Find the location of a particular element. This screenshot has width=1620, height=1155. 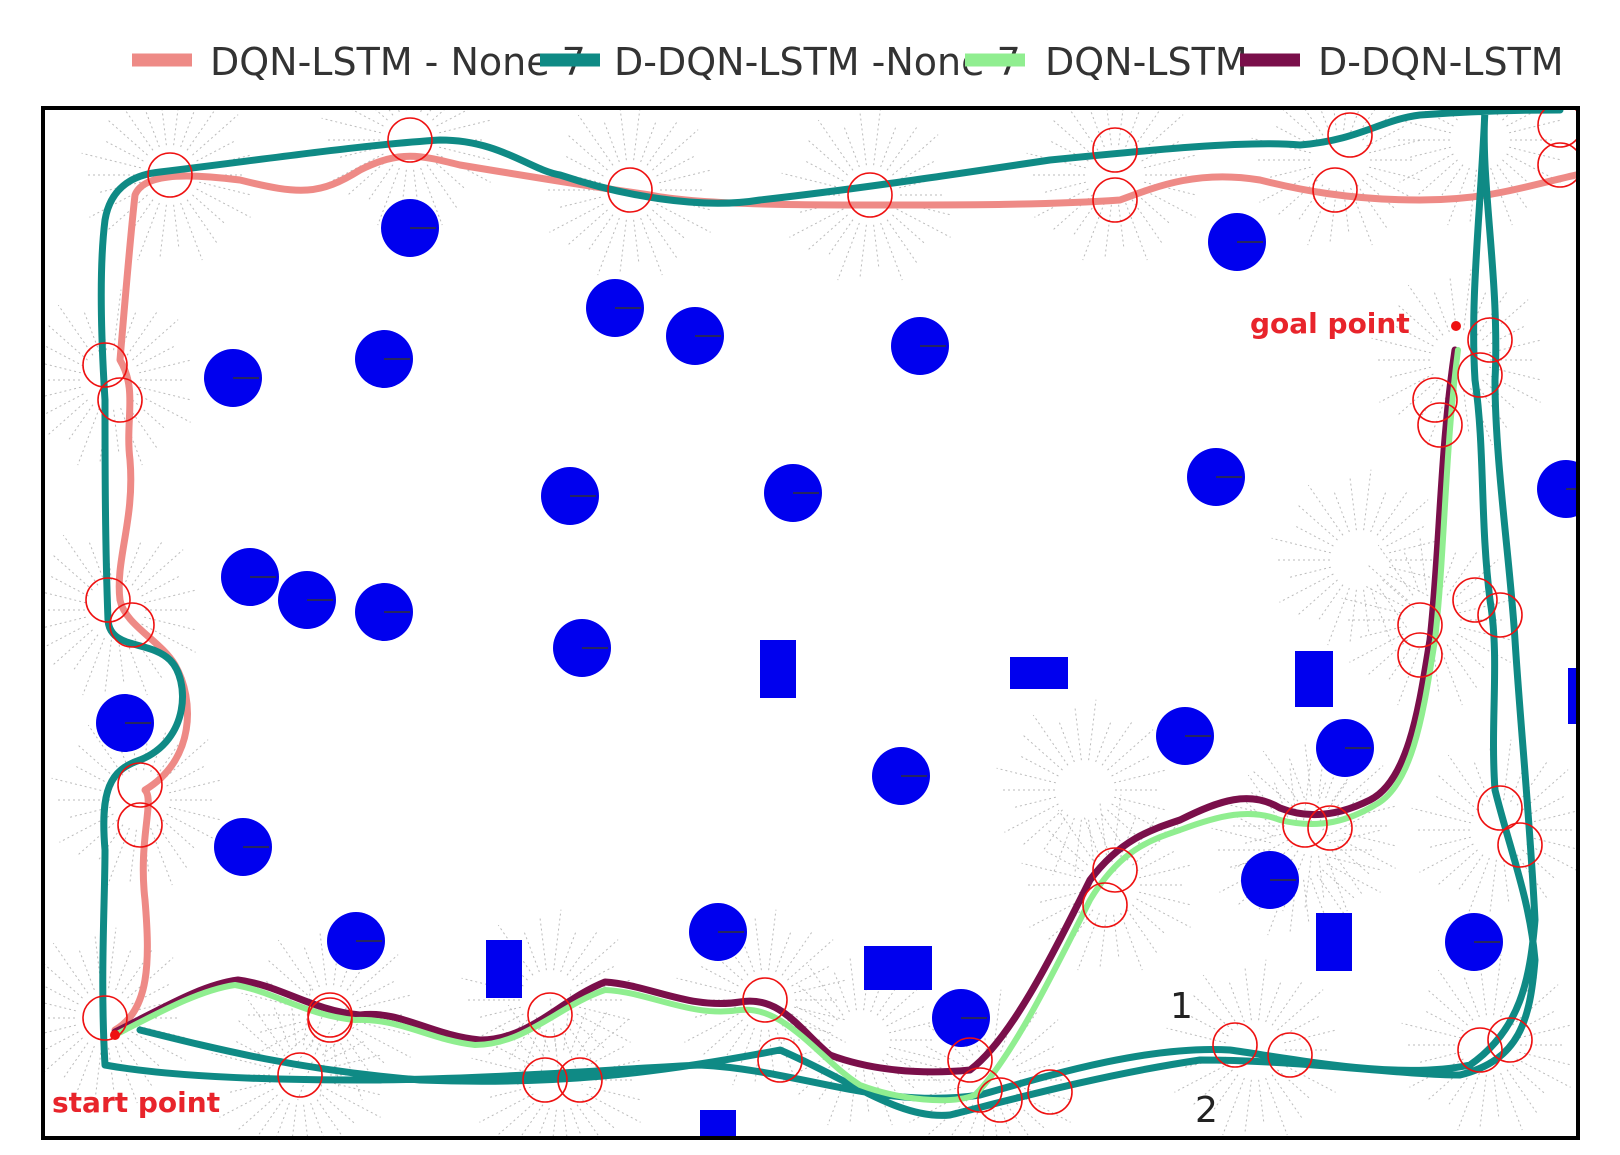

start-point-label: start point is located at coordinates (136, 1102).